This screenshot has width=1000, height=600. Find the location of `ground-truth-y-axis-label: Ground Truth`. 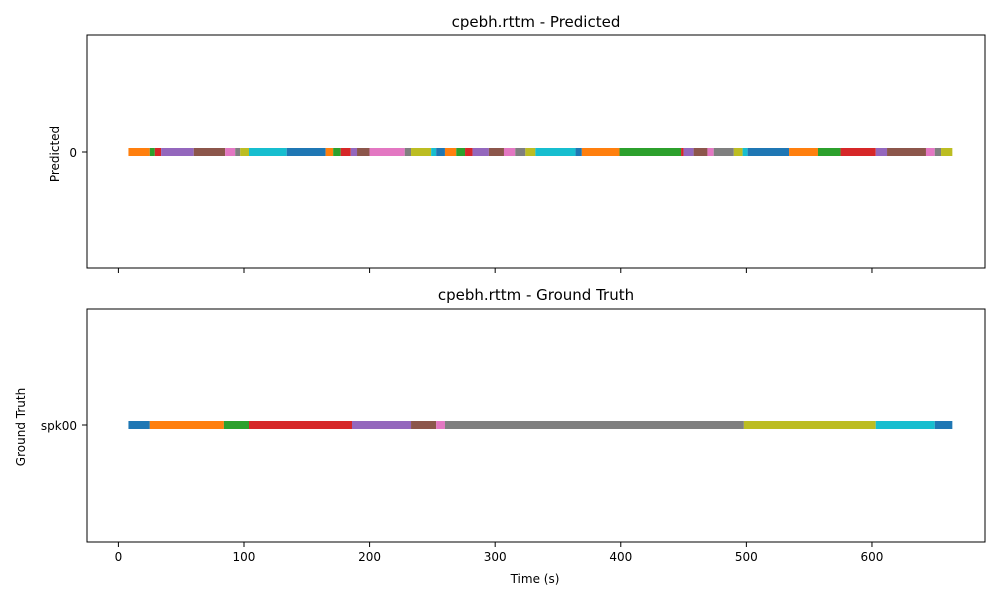

ground-truth-y-axis-label: Ground Truth is located at coordinates (21, 427).